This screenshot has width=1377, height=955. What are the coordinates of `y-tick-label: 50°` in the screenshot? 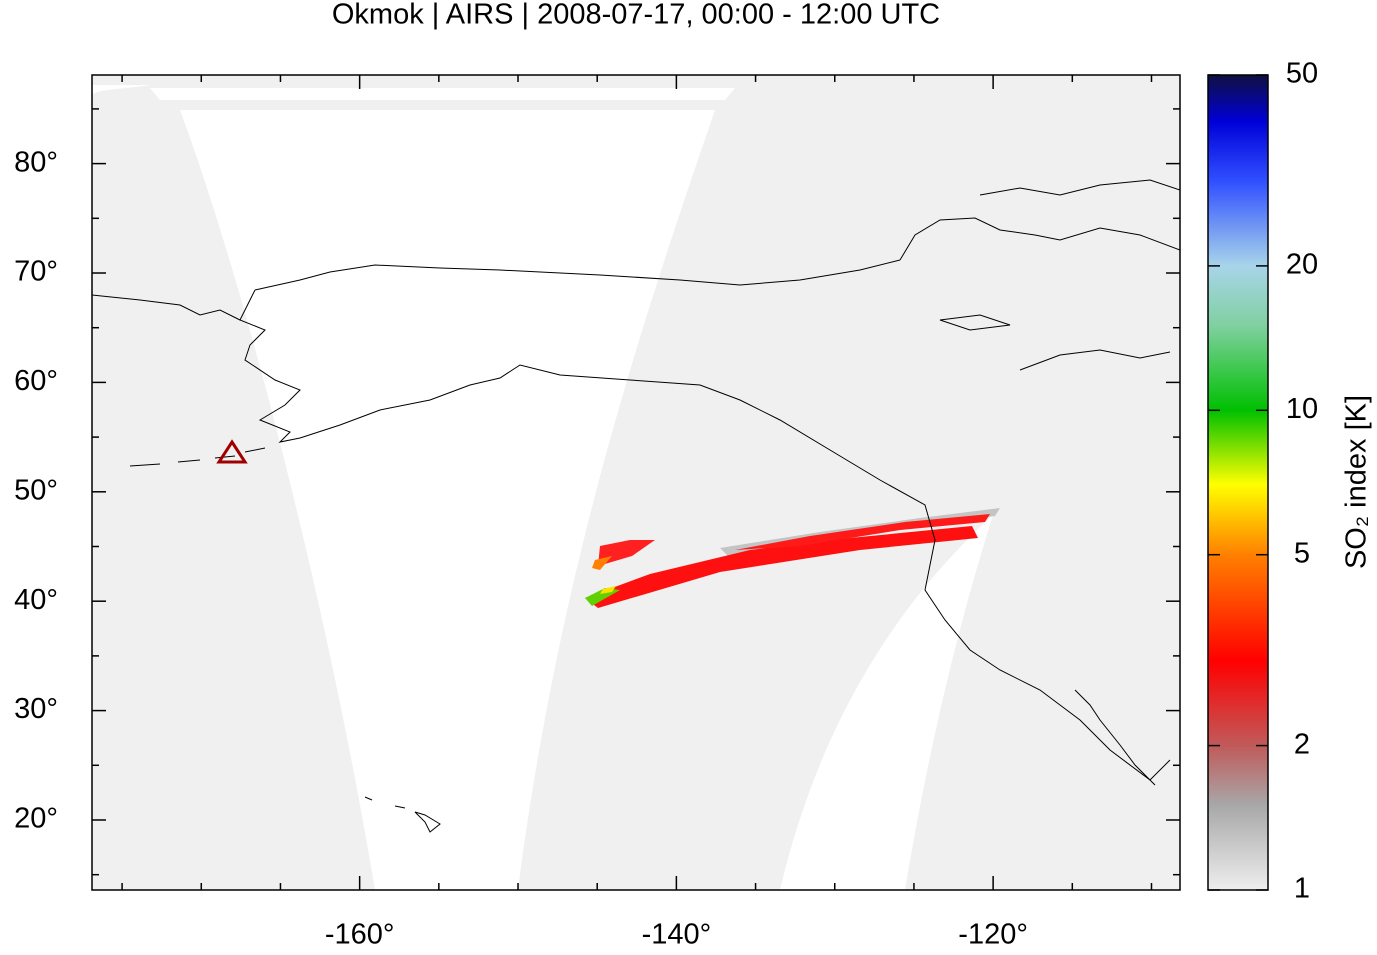 It's located at (36, 490).